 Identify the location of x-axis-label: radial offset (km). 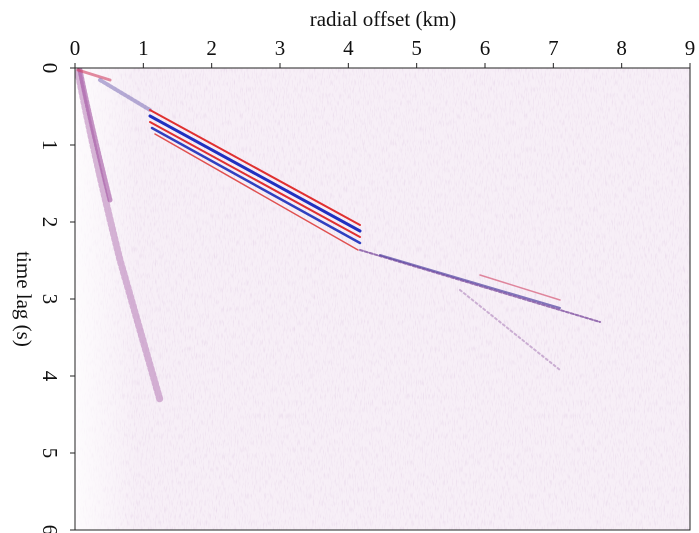
(383, 19).